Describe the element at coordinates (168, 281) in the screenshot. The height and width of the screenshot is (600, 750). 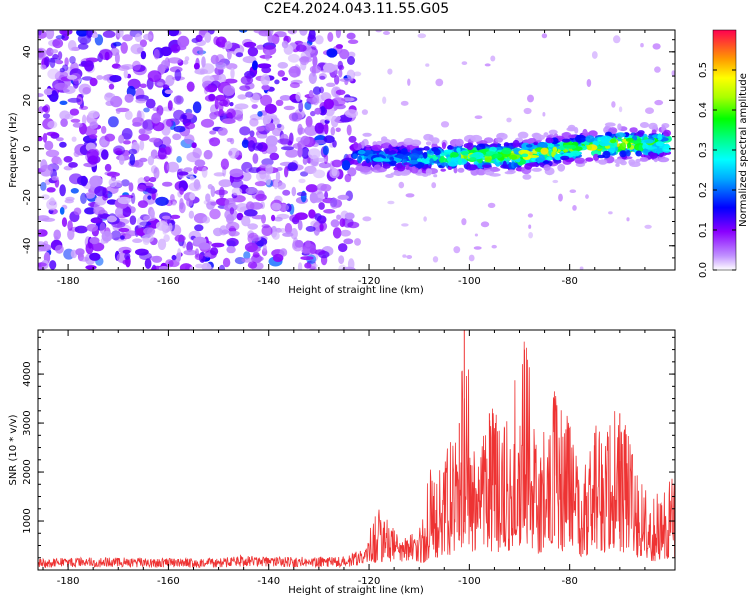
I see `spectrogram-xtick-label: -160` at that location.